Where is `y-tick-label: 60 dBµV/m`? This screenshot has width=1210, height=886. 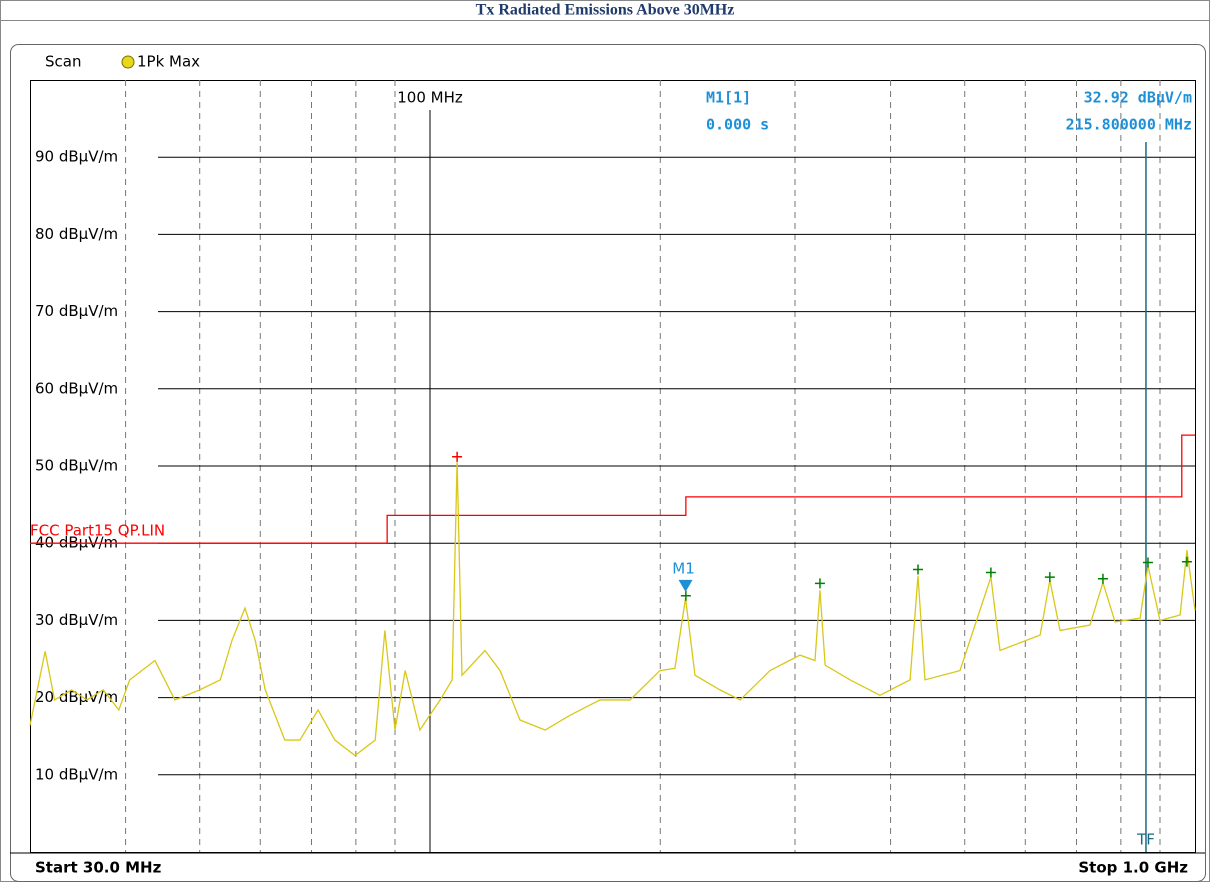
y-tick-label: 60 dBµV/m is located at coordinates (76, 388).